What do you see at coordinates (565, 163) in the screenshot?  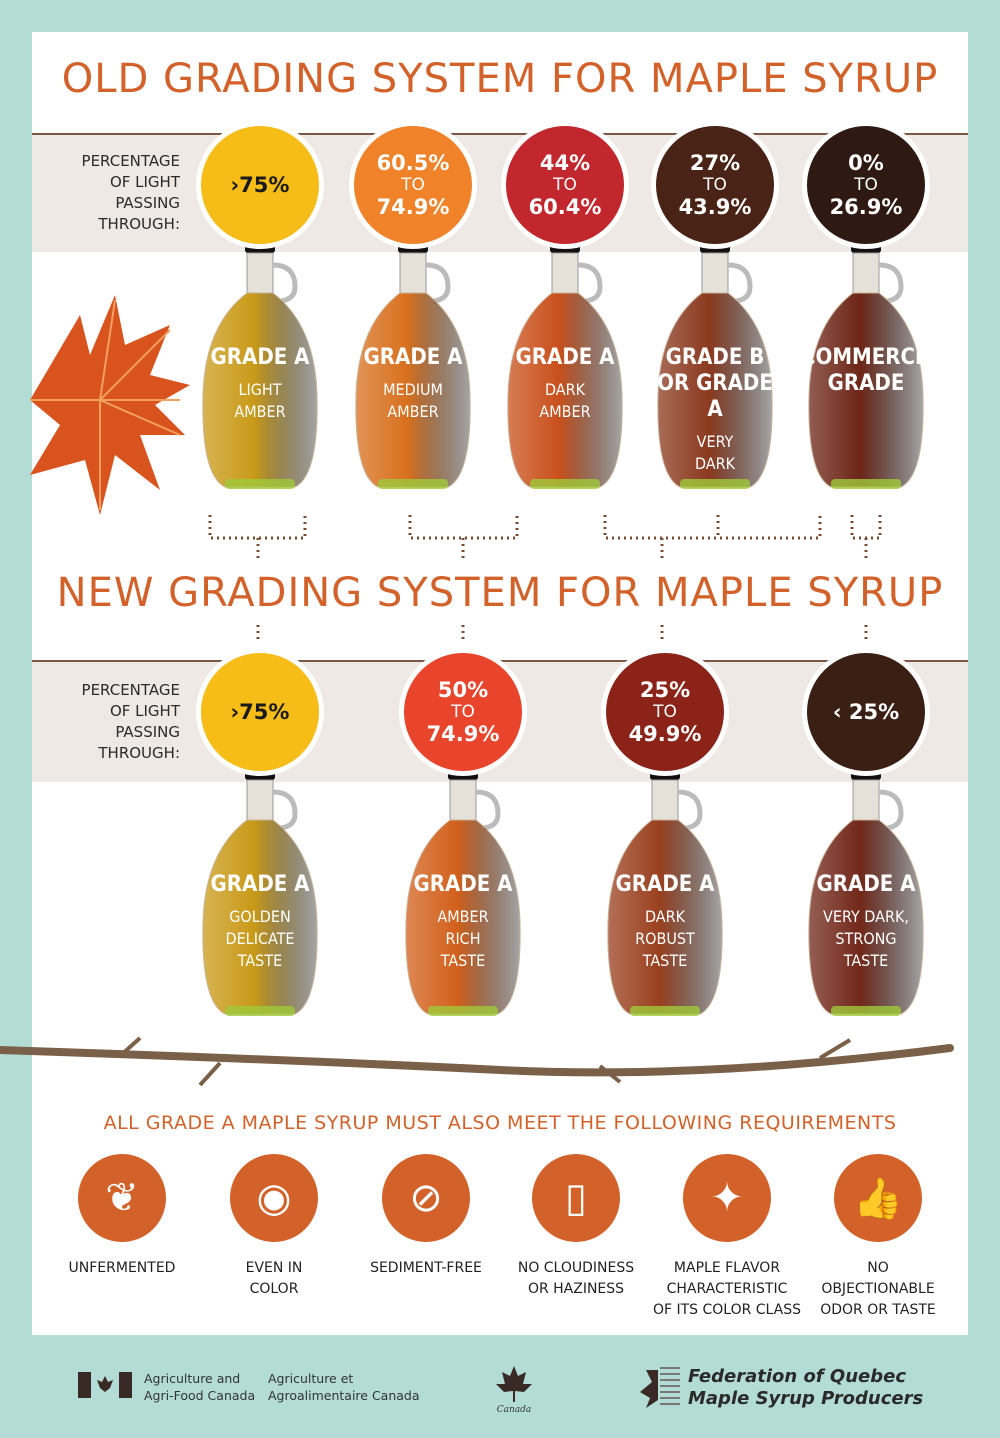 I see `range-min: 44%` at bounding box center [565, 163].